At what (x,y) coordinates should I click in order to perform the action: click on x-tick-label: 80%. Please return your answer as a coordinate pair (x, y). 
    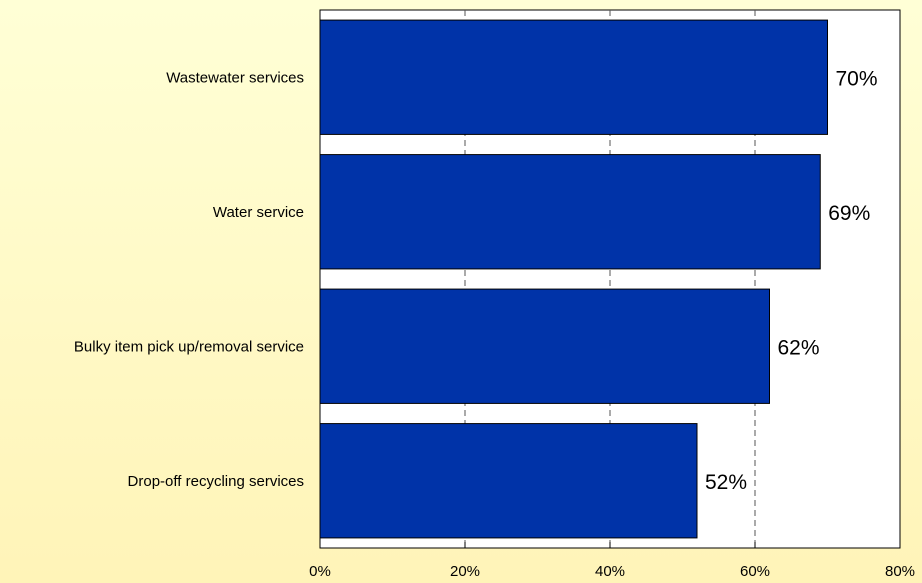
    Looking at the image, I should click on (900, 571).